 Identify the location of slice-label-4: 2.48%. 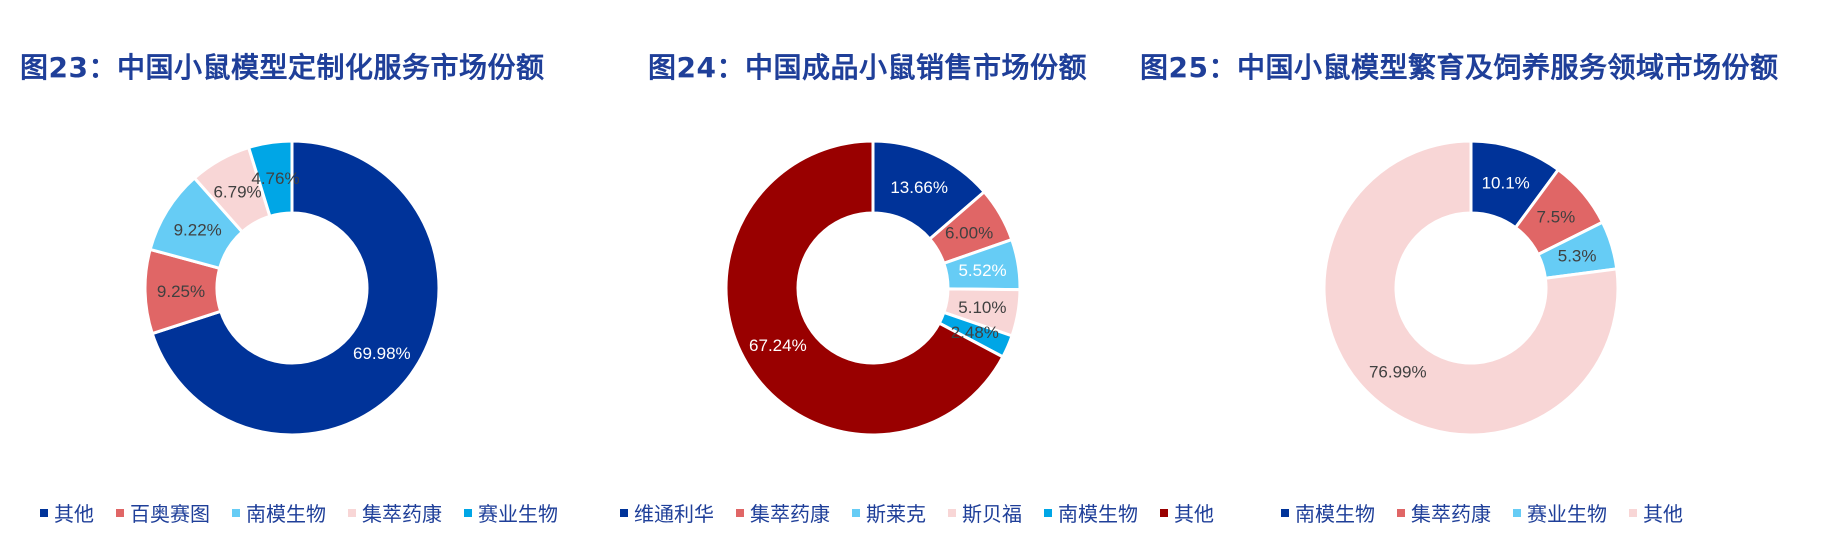
(975, 332).